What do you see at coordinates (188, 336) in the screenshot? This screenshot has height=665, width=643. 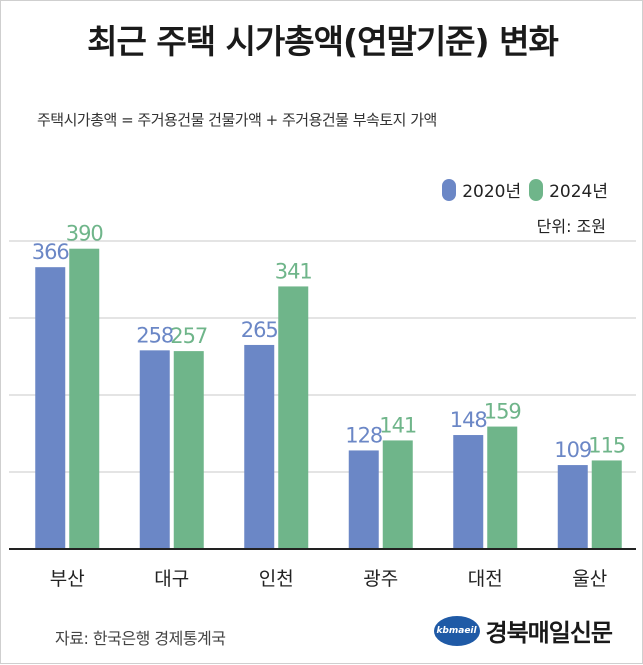 I see `data-label: 257` at bounding box center [188, 336].